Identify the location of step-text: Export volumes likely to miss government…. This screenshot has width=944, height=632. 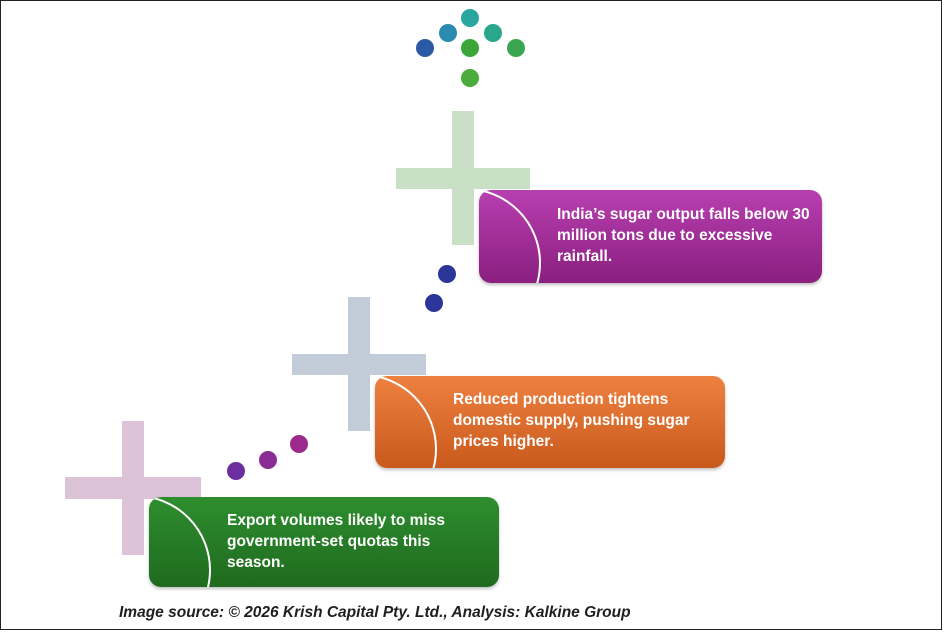
(336, 541).